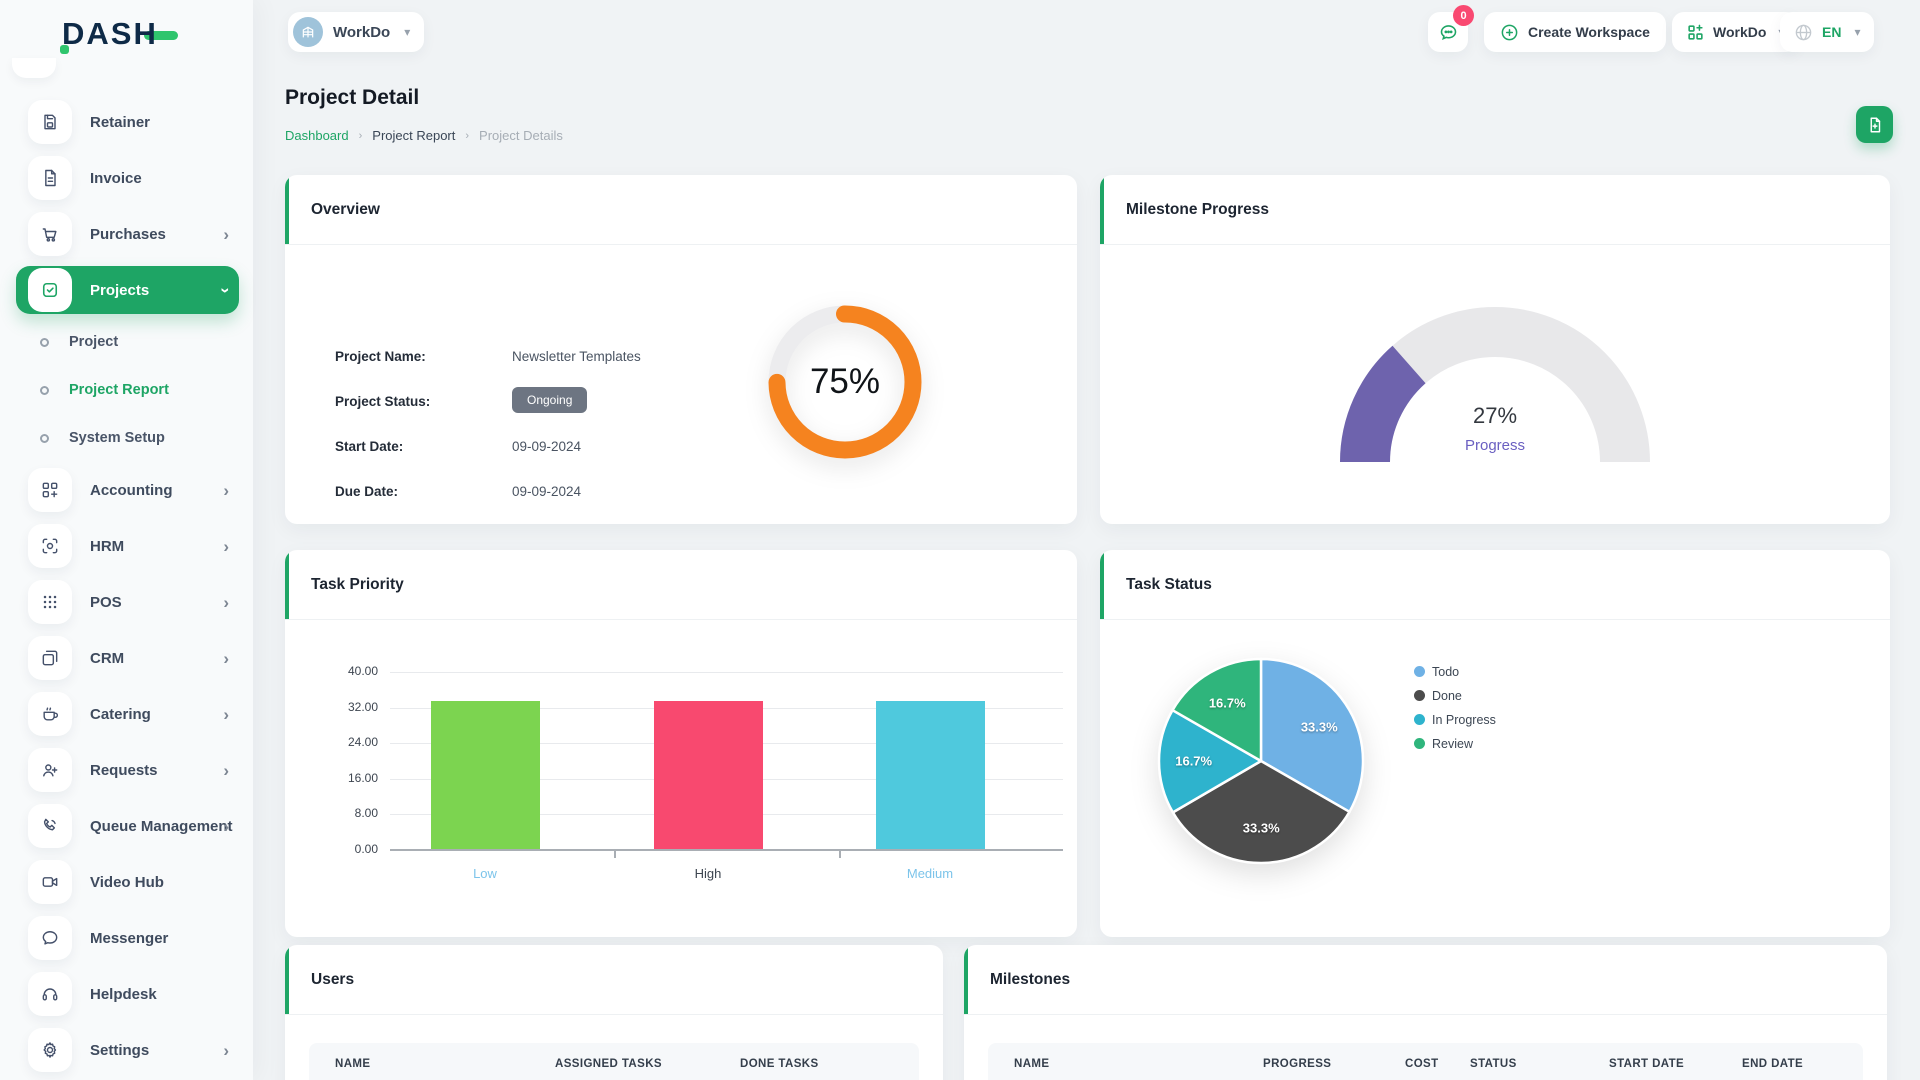 The width and height of the screenshot is (1920, 1080). I want to click on sidebar-item-requests: Requests ›, so click(127, 770).